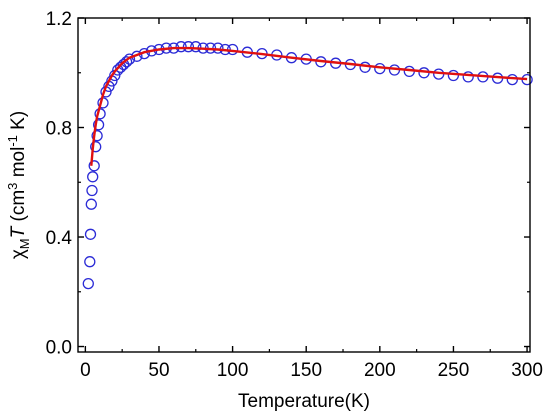 The height and width of the screenshot is (417, 550). What do you see at coordinates (12, 141) in the screenshot?
I see `y-axis-label-sup-minus1: -1` at bounding box center [12, 141].